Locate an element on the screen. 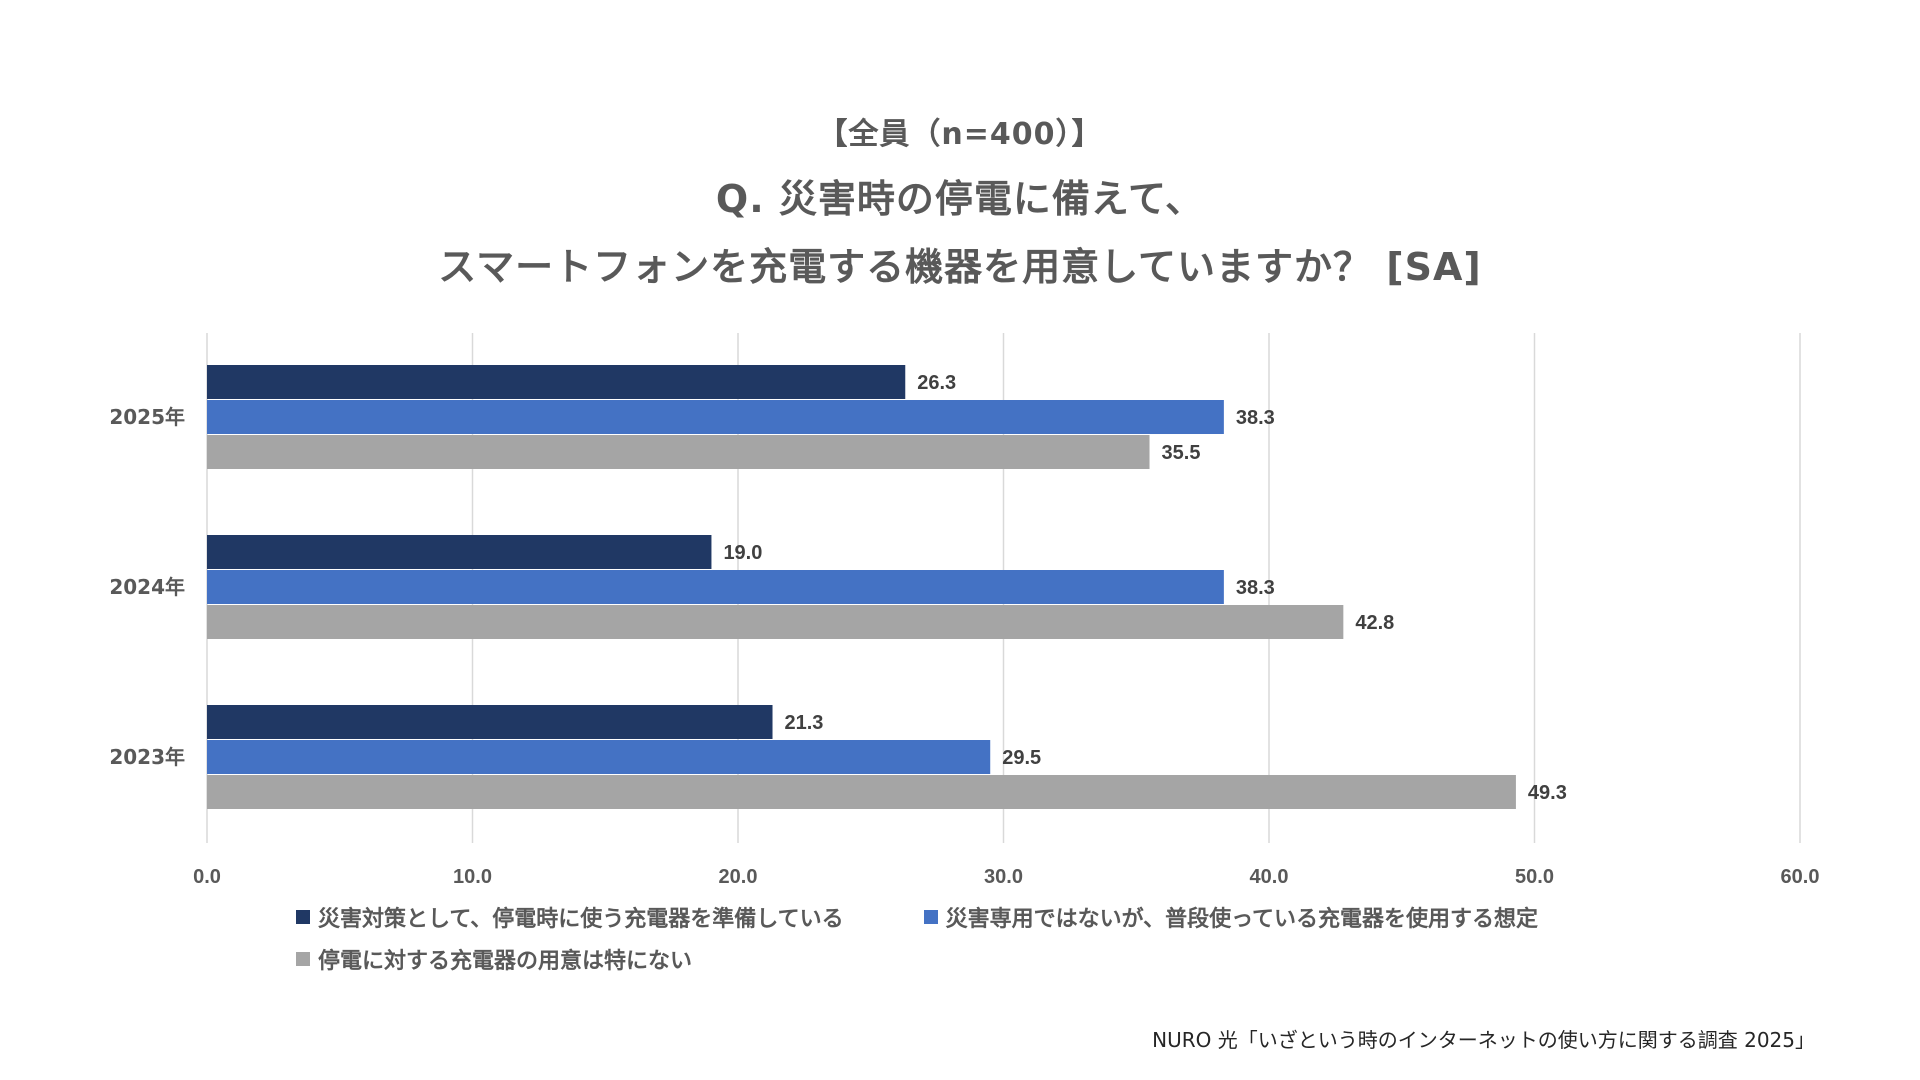 Image resolution: width=1920 pixels, height=1080 pixels. data-label-series-1-category-1: 19.0 is located at coordinates (742, 553).